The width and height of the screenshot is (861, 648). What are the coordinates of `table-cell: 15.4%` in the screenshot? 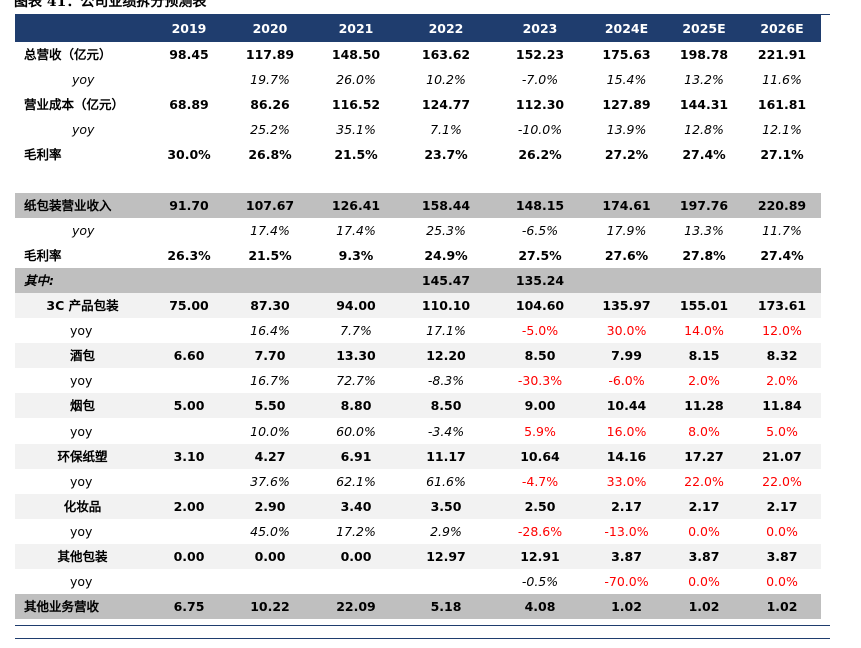 It's located at (626, 80).